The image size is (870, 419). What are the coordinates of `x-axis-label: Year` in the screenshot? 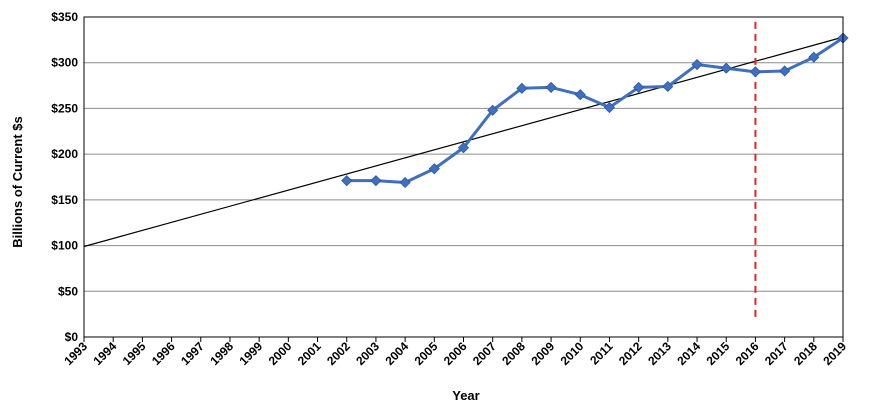 It's located at (465, 395).